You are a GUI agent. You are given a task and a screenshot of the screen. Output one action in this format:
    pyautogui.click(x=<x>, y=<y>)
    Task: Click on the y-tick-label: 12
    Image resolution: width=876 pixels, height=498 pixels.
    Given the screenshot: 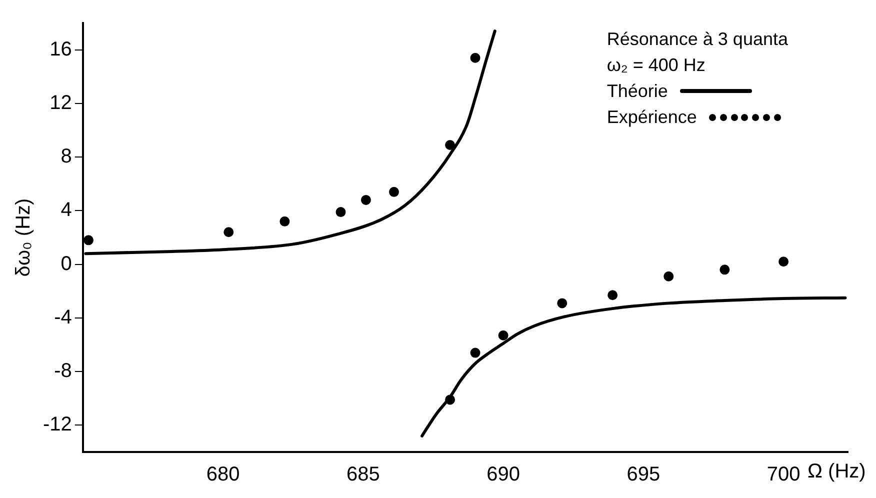 What is the action you would take?
    pyautogui.click(x=61, y=103)
    